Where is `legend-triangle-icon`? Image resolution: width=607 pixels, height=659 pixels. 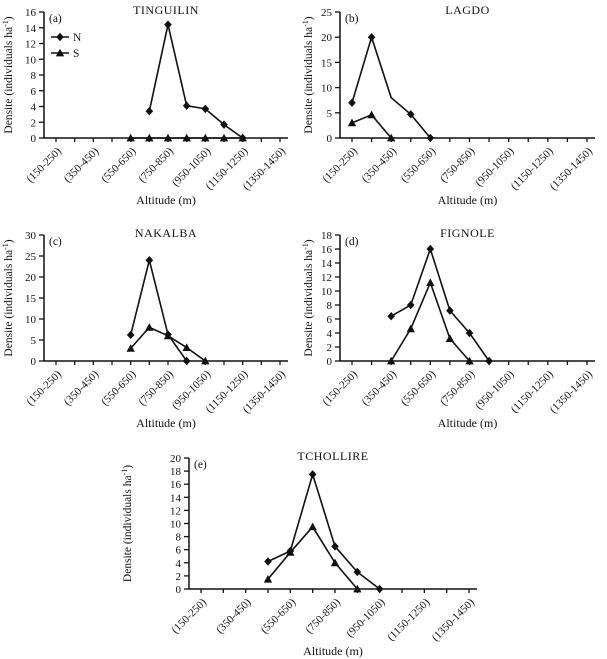 legend-triangle-icon is located at coordinates (60, 52).